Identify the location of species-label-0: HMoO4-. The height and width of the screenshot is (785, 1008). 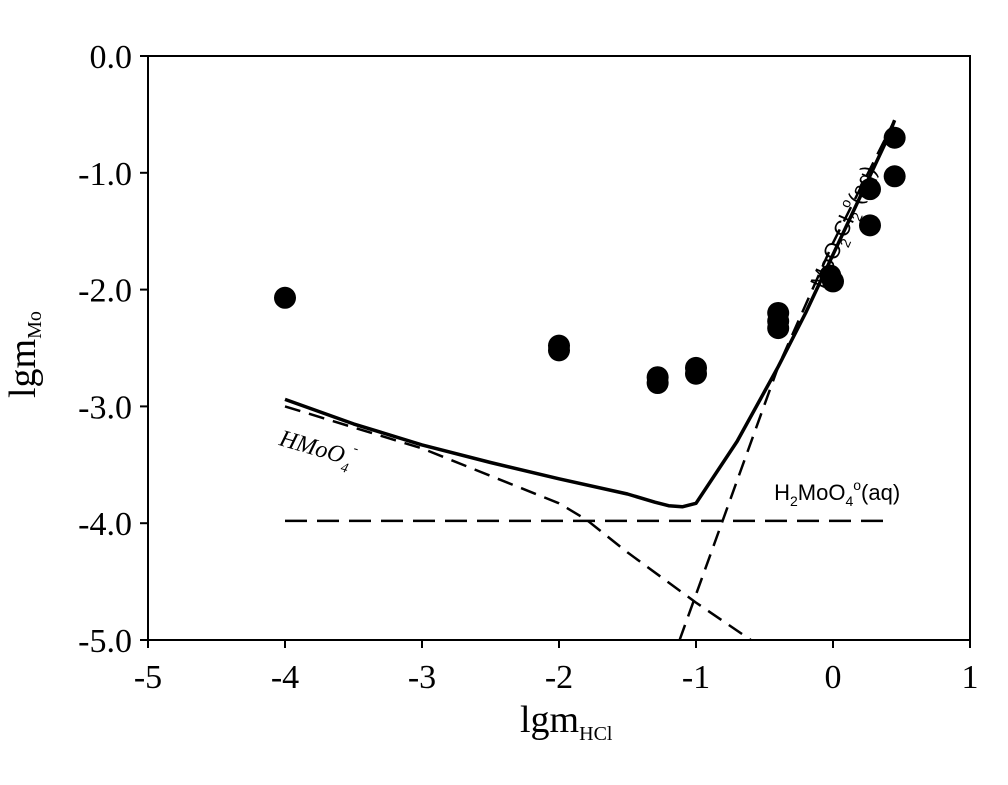
(317, 450).